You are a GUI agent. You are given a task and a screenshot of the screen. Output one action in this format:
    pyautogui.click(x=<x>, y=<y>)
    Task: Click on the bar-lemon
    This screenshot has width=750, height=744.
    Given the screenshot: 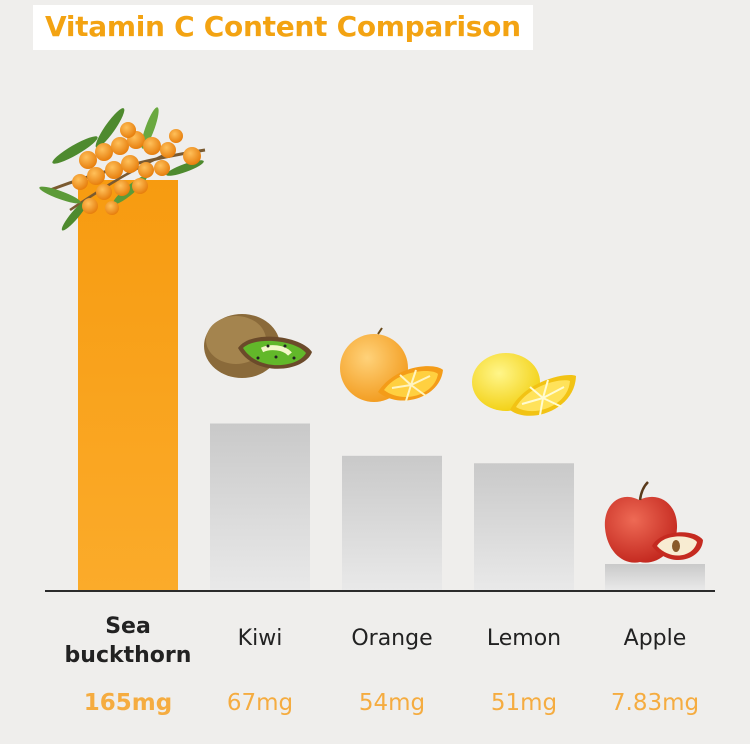 What is the action you would take?
    pyautogui.click(x=524, y=526)
    